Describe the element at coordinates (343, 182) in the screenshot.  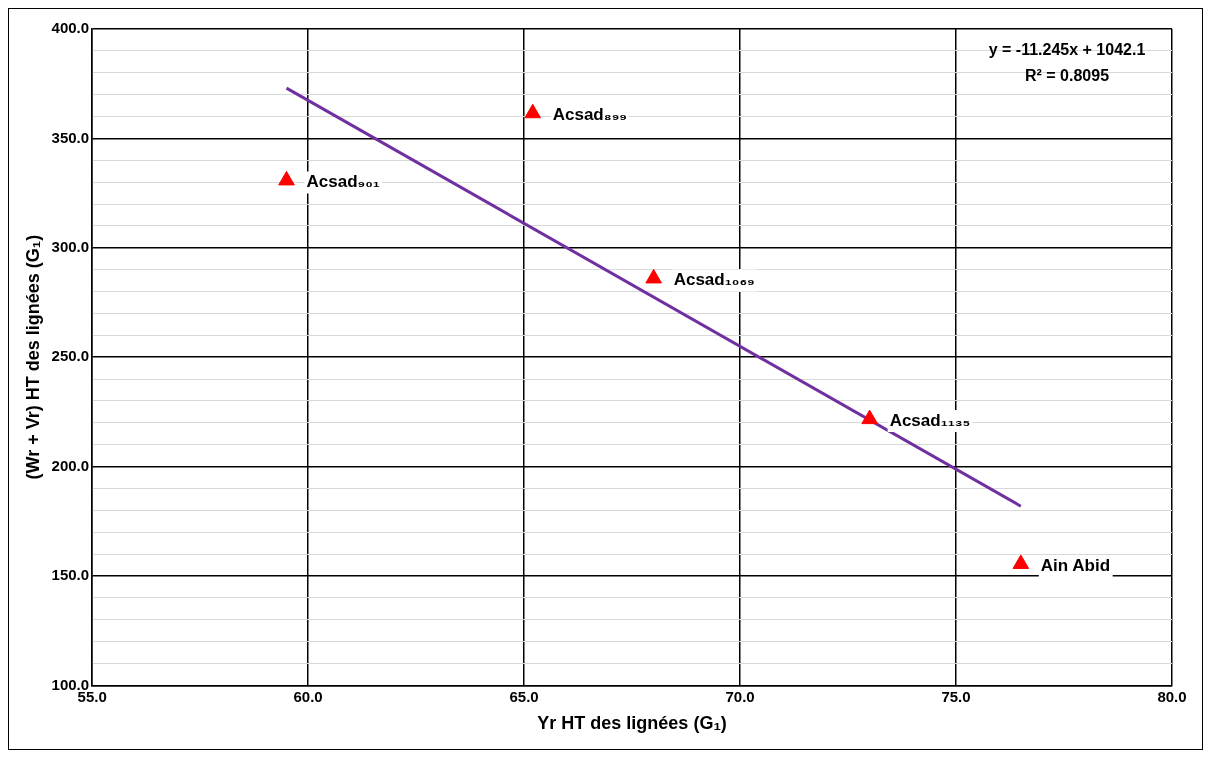
I see `annotation: Acsad₉₀₁` at that location.